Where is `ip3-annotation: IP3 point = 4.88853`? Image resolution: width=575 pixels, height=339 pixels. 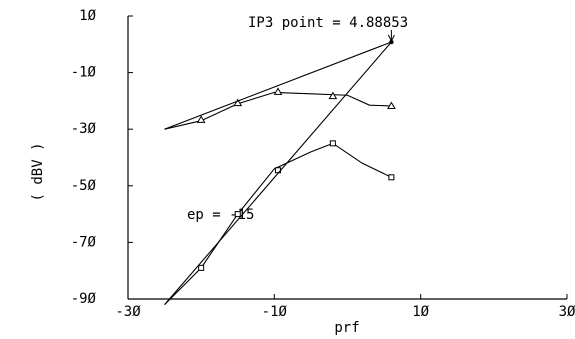
ip3-annotation: IP3 point = 4.88853 is located at coordinates (328, 23).